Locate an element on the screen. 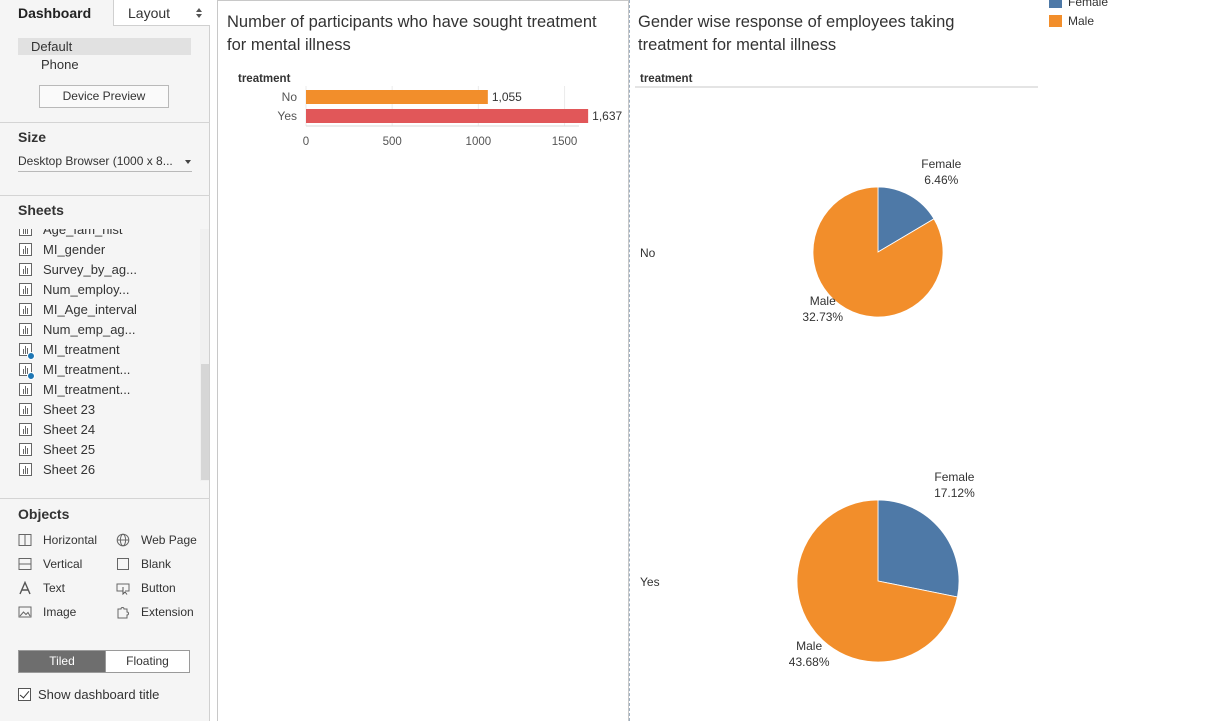 This screenshot has height=721, width=1222. object-image-label: Image is located at coordinates (60, 612).